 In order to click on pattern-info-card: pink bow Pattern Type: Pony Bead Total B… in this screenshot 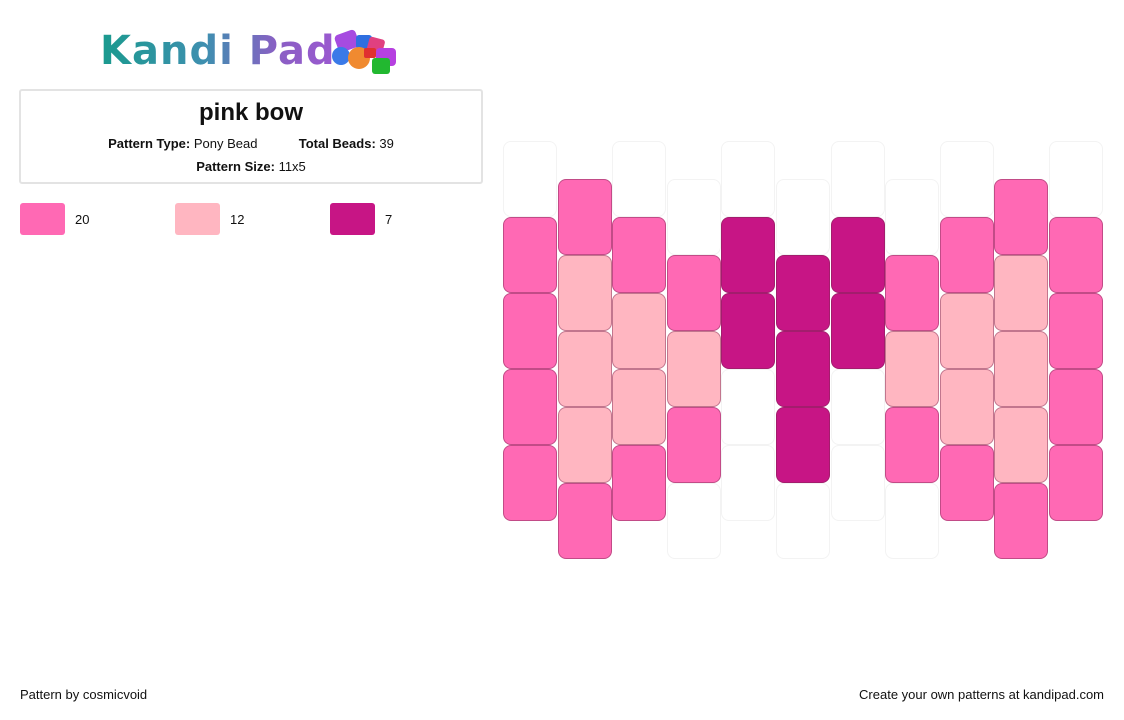, I will do `click(251, 136)`.